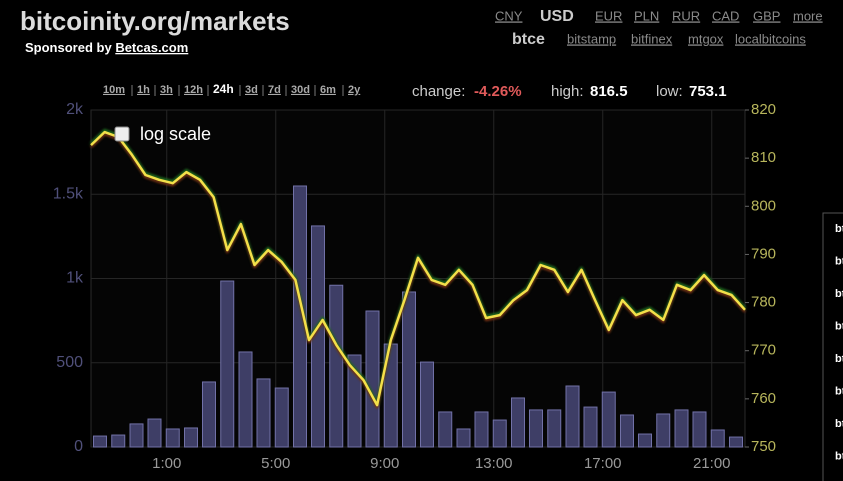 This screenshot has width=843, height=481. Describe the element at coordinates (686, 15) in the screenshot. I see `currency-link: RUR` at that location.